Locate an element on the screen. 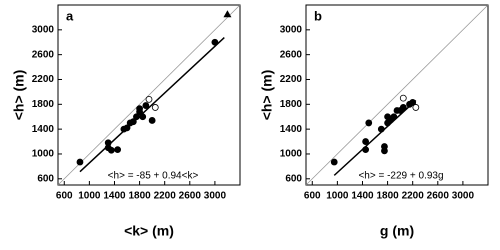  panel-label: a is located at coordinates (70, 15).